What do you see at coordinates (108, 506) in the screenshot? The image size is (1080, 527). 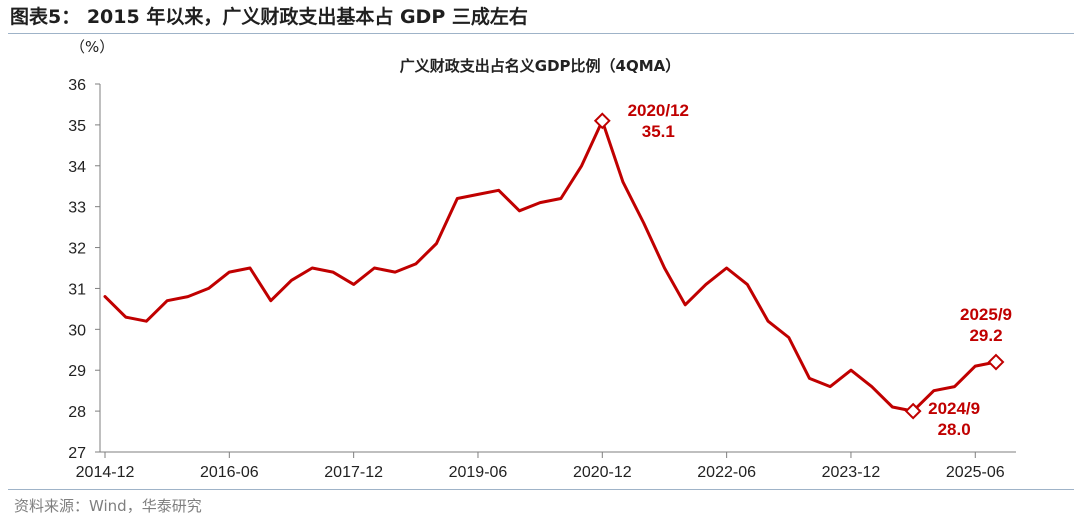 I see `source-note: 资料来源：Wind，华泰研究` at bounding box center [108, 506].